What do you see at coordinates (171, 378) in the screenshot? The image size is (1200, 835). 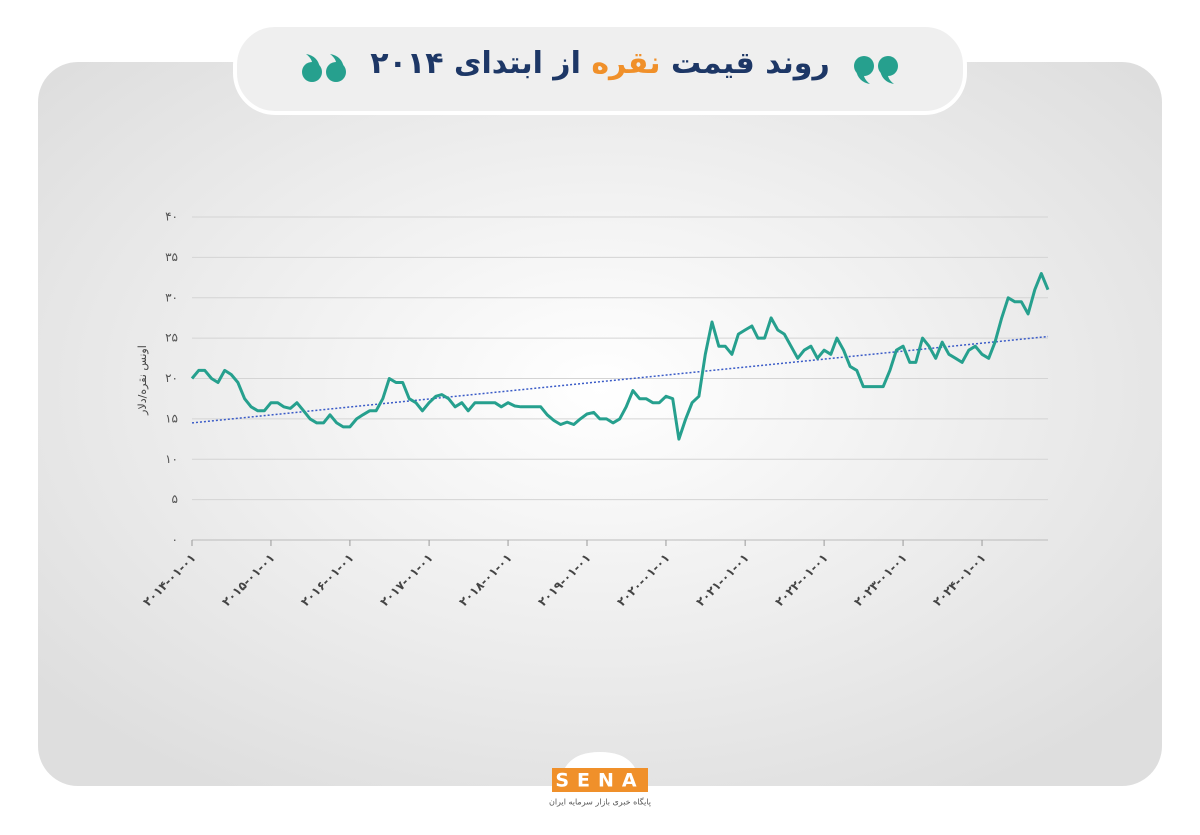 I see `y-tick-label: ۲۰` at bounding box center [171, 378].